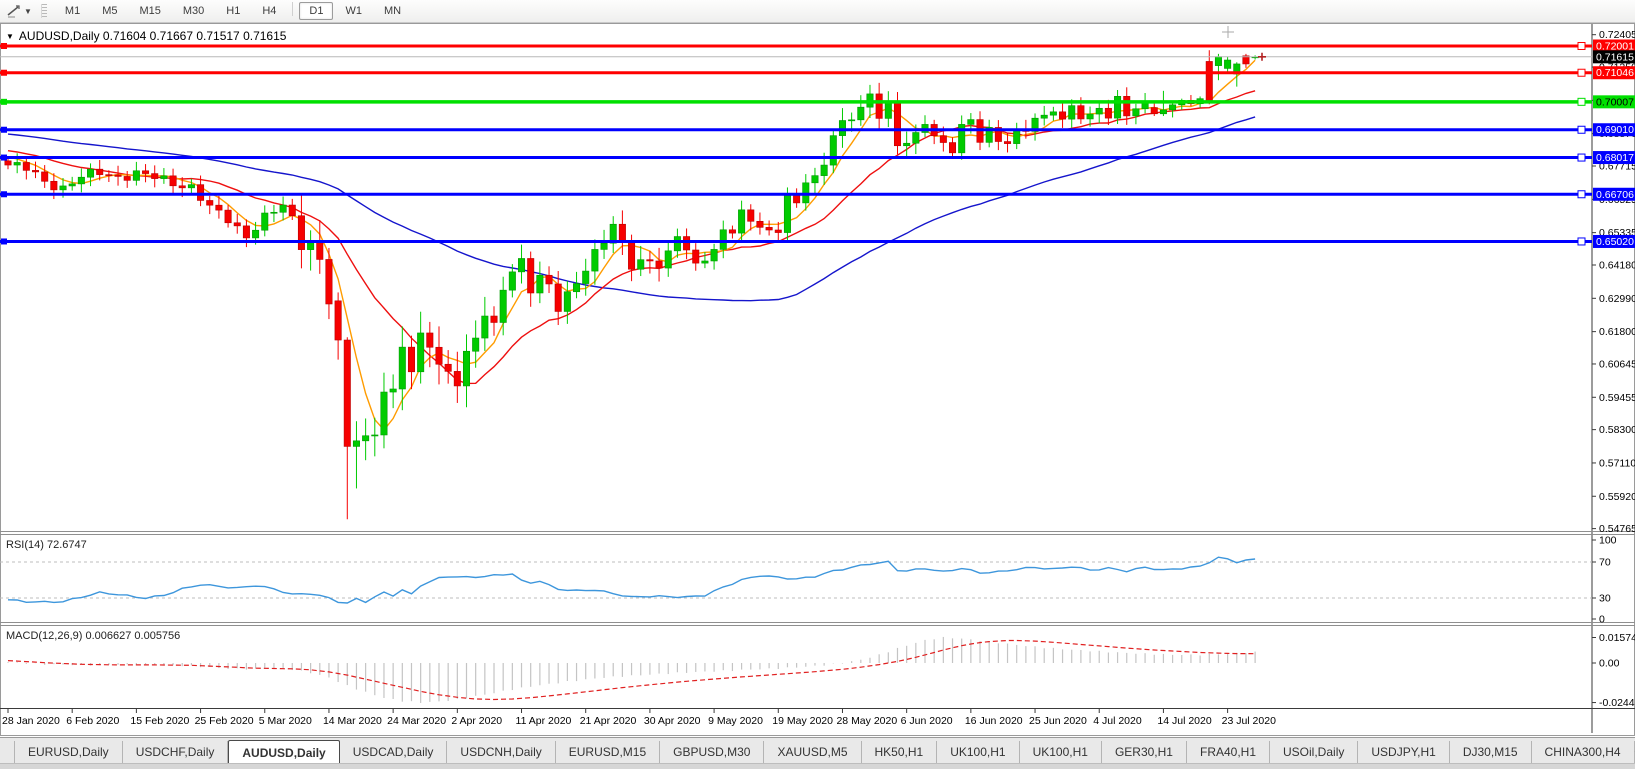 The width and height of the screenshot is (1635, 769). Describe the element at coordinates (817, 766) in the screenshot. I see `status-strip` at that location.